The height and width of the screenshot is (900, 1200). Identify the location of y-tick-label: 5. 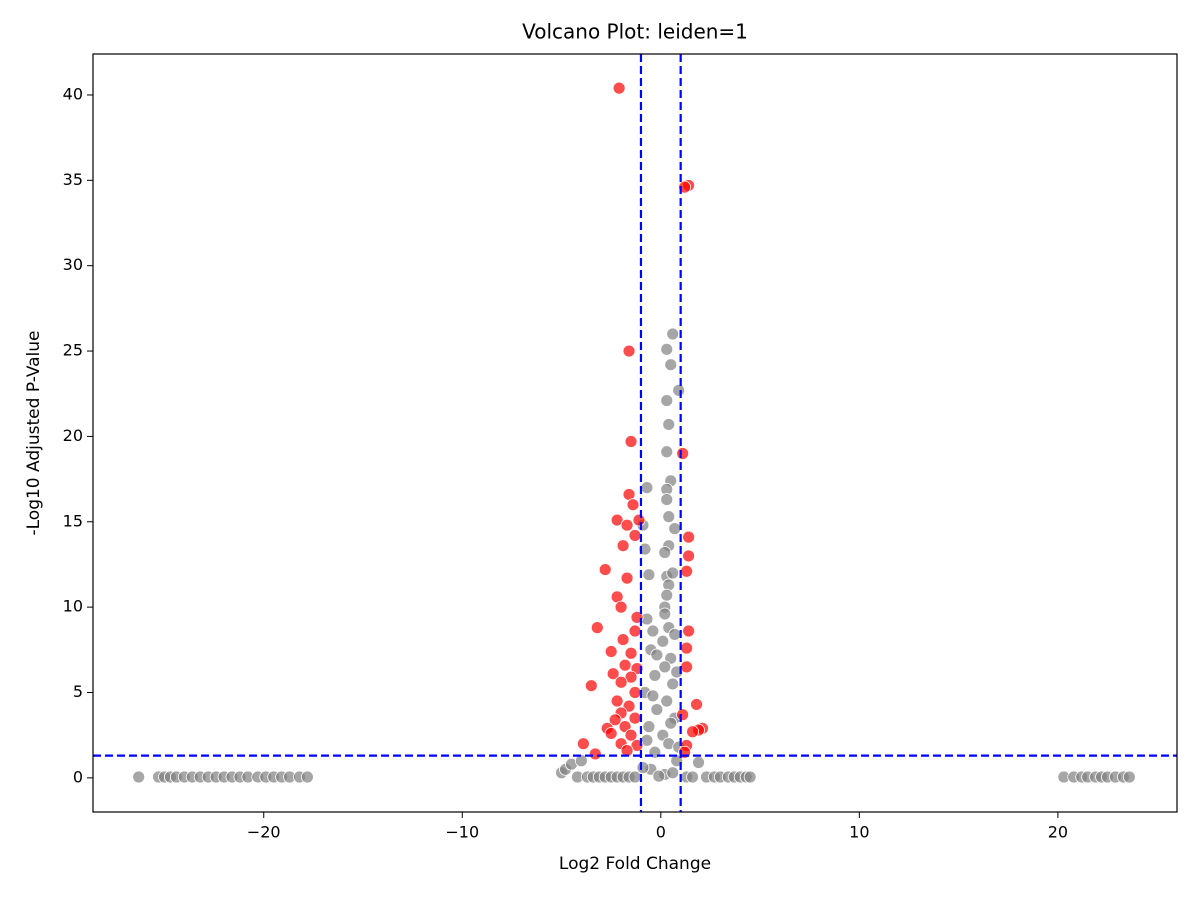
(78, 691).